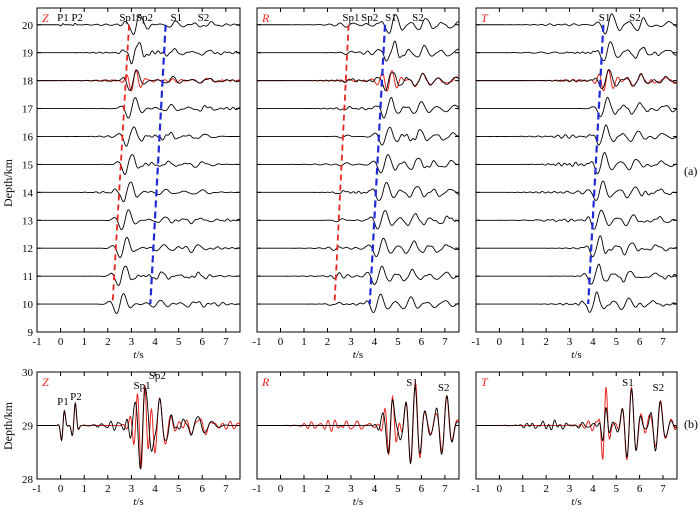 This screenshot has width=700, height=513. I want to click on s-moveout-line, so click(596, 164).